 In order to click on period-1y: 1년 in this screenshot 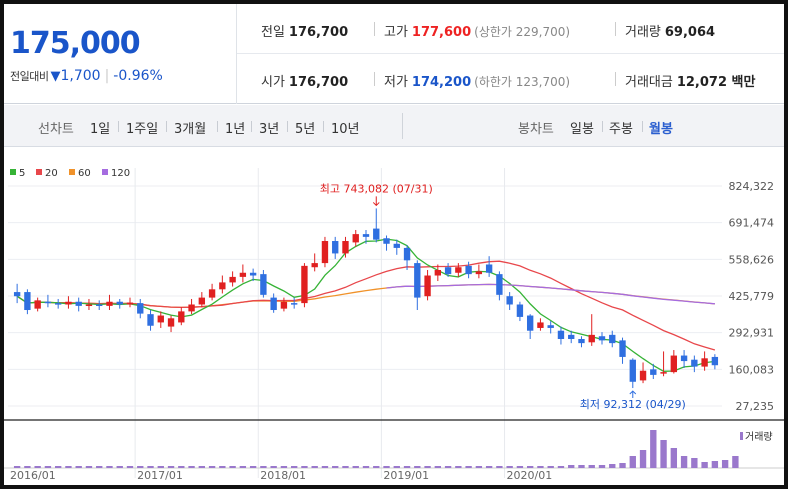, I will do `click(235, 129)`.